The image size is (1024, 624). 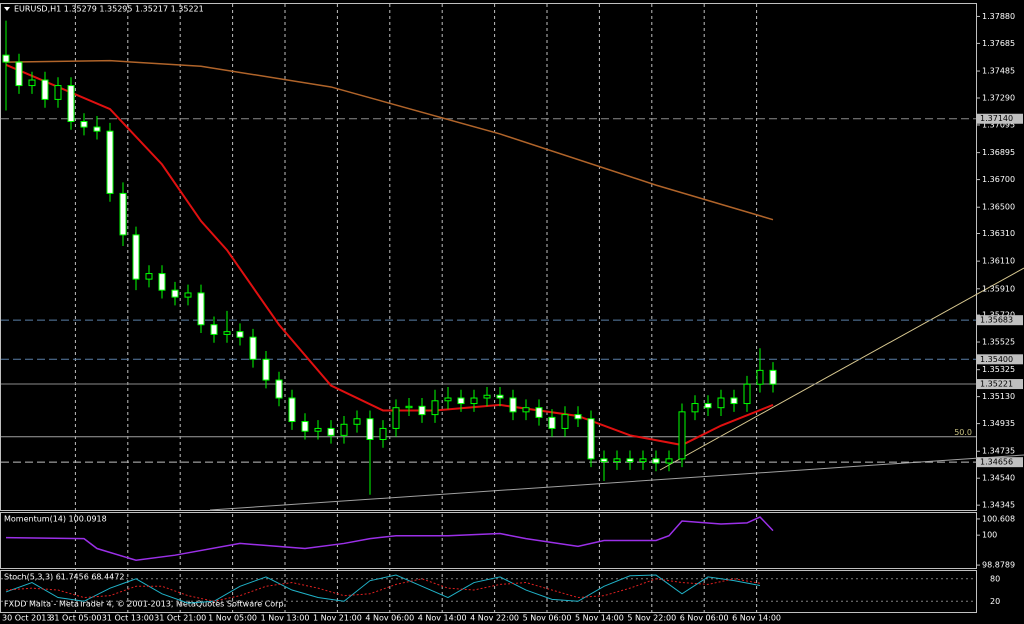 I want to click on y-tick-label: 1.35525, so click(x=998, y=342).